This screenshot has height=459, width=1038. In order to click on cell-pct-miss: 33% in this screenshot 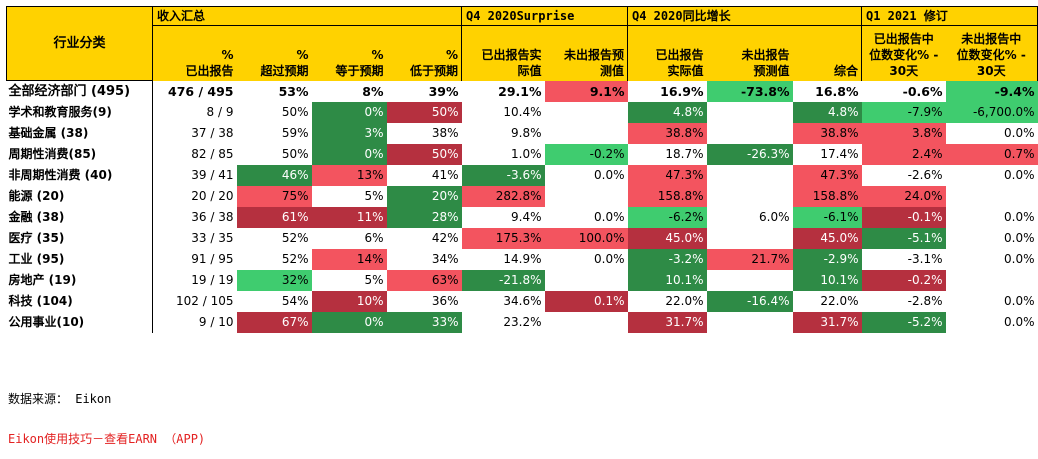, I will do `click(424, 322)`.